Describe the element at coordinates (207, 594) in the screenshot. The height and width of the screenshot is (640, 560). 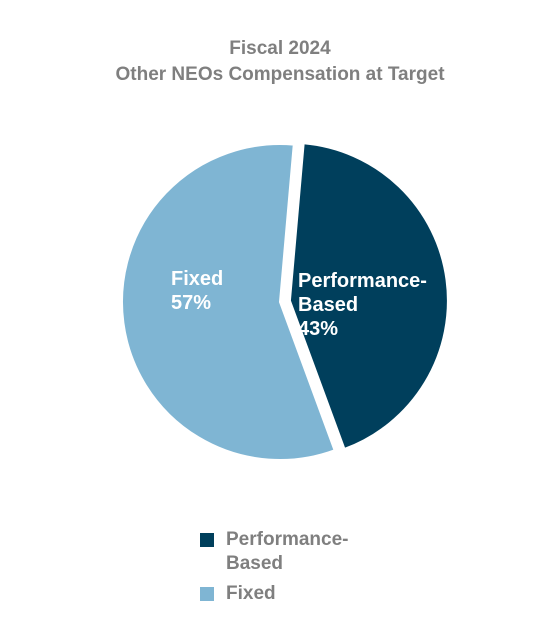
I see `legend-swatch-fixed` at that location.